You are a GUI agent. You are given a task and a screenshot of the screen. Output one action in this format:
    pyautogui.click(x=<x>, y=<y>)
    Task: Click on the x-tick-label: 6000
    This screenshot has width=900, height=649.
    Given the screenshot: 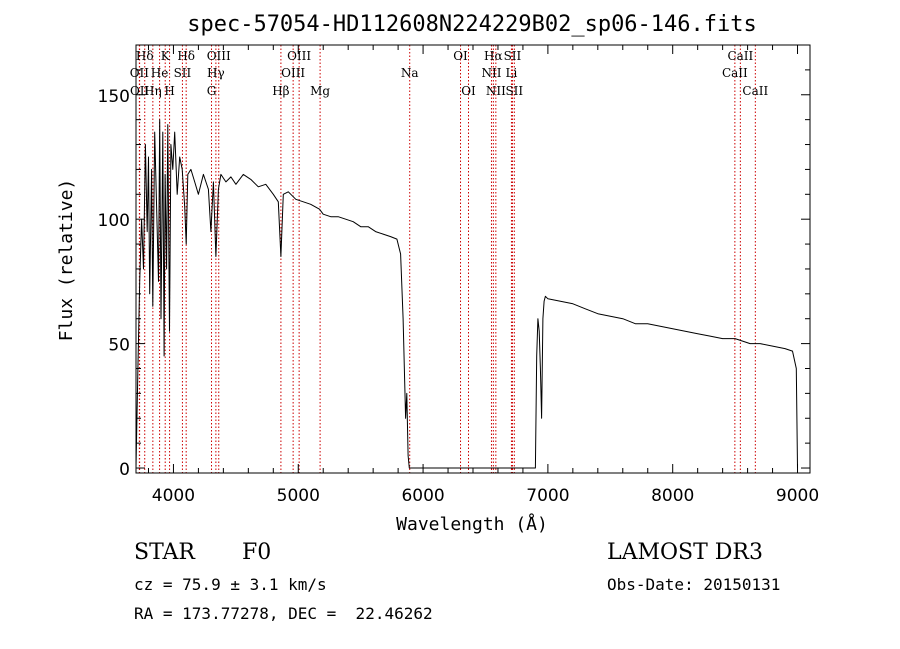 What is the action you would take?
    pyautogui.click(x=422, y=496)
    